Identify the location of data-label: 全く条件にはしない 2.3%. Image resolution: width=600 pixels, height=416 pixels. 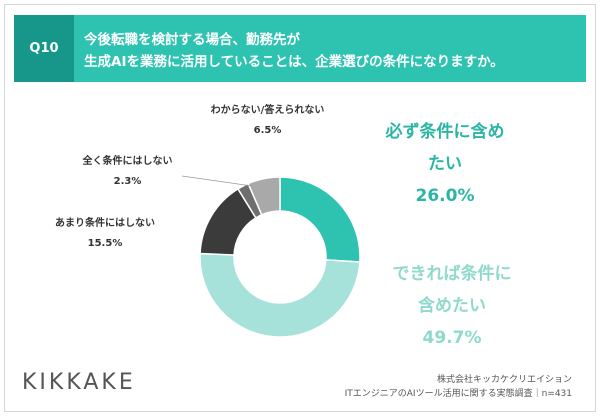
(127, 172).